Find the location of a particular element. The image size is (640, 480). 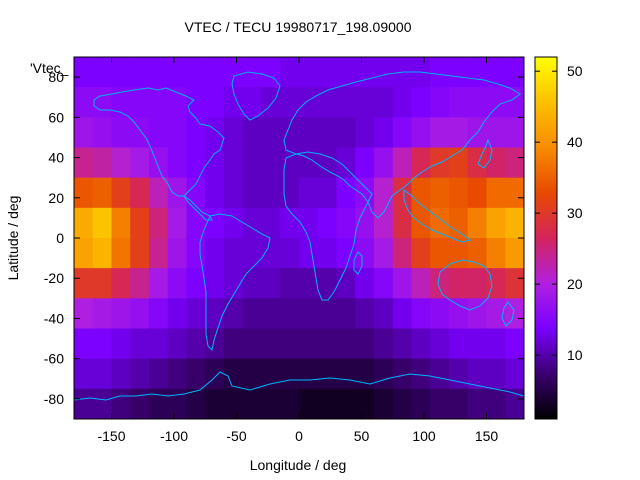

y-tick-label: -20 is located at coordinates (54, 278).